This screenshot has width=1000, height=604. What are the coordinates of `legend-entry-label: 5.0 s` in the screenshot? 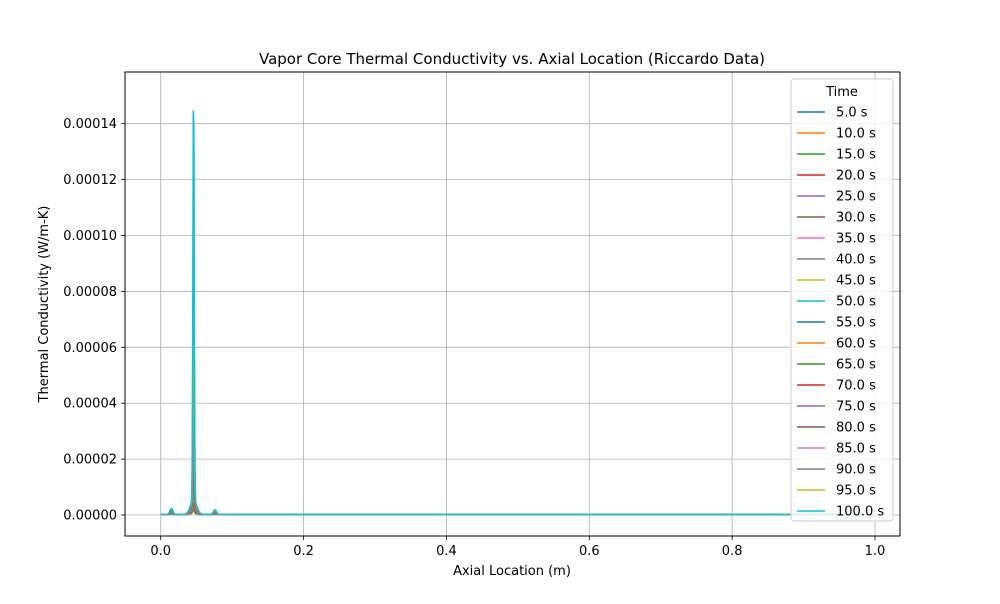 It's located at (852, 113).